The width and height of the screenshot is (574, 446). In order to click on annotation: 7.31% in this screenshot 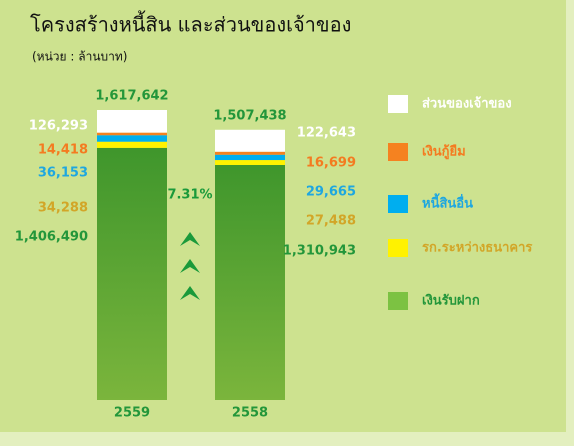, I will do `click(189, 195)`.